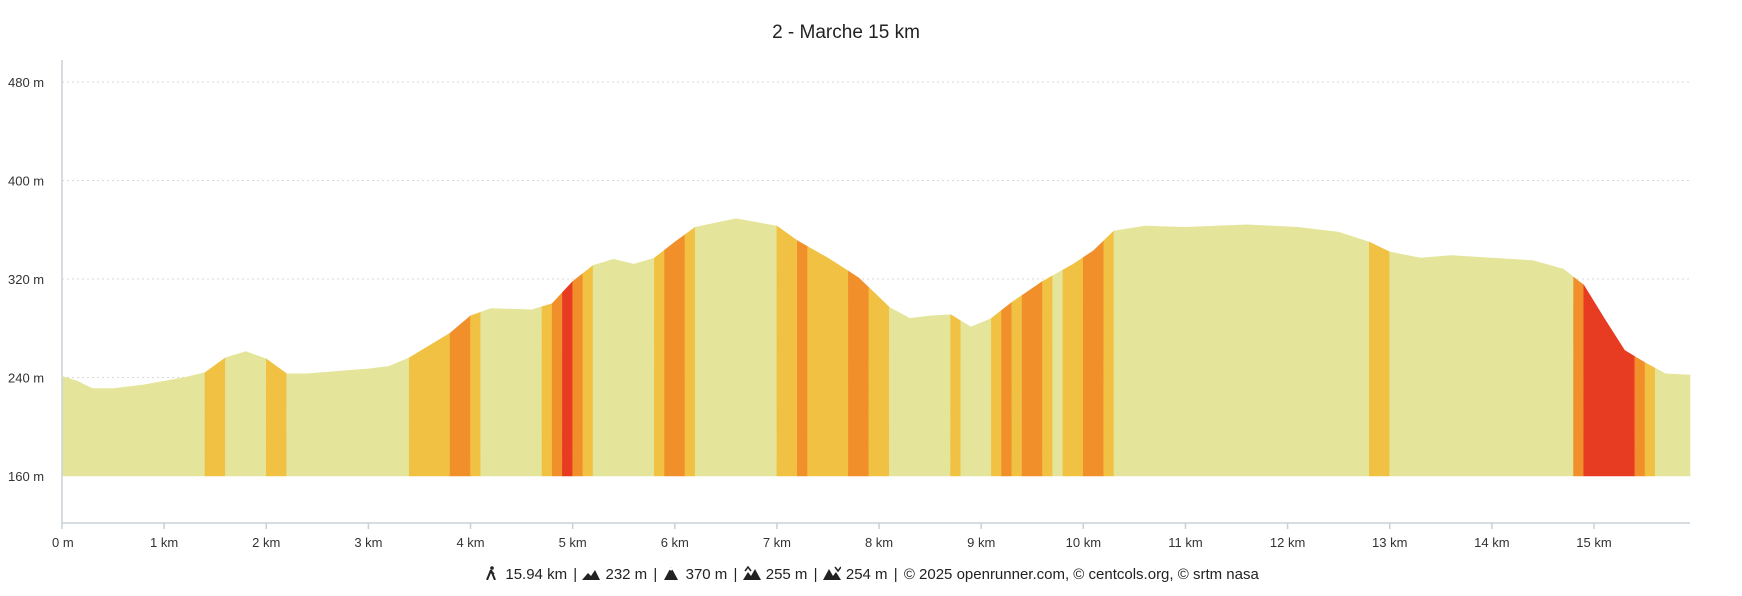 The height and width of the screenshot is (596, 1742). What do you see at coordinates (1083, 542) in the screenshot?
I see `x-tick-label: 10 km` at bounding box center [1083, 542].